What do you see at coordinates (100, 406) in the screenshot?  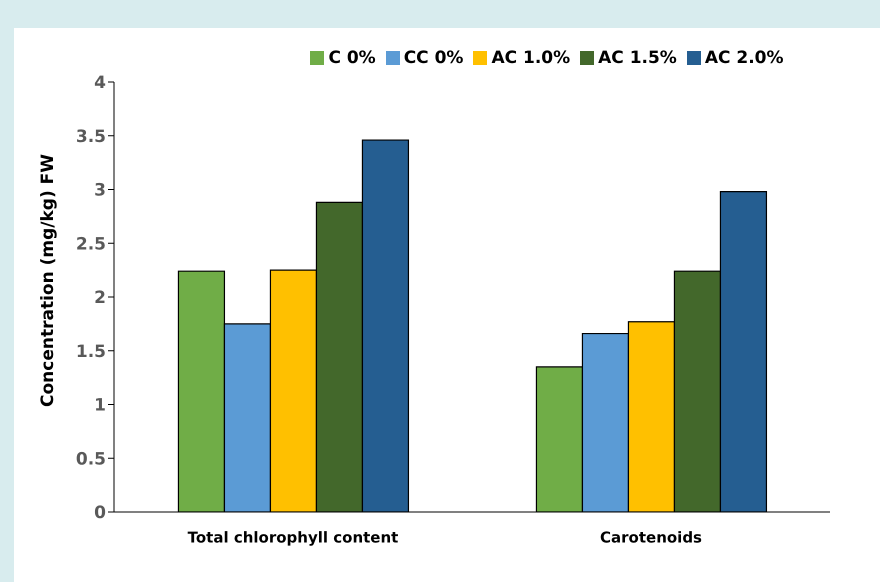 I see `y-tick-label: 1` at bounding box center [100, 406].